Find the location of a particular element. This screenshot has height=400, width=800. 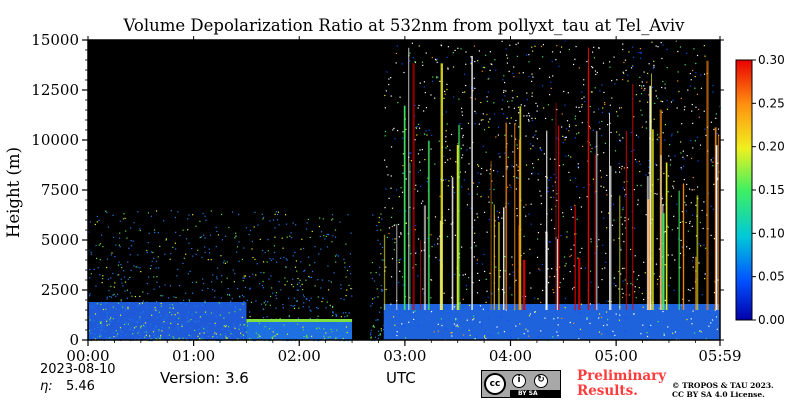

cc-license-badge: cc i ↻ BY SA is located at coordinates (521, 384).